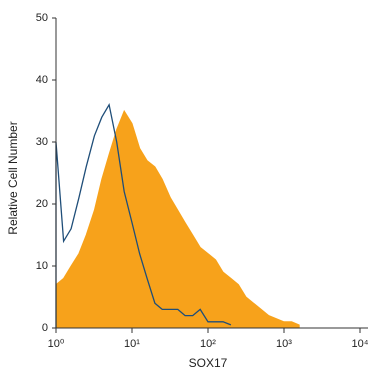  What do you see at coordinates (284, 344) in the screenshot?
I see `x-tick-label: 10³` at bounding box center [284, 344].